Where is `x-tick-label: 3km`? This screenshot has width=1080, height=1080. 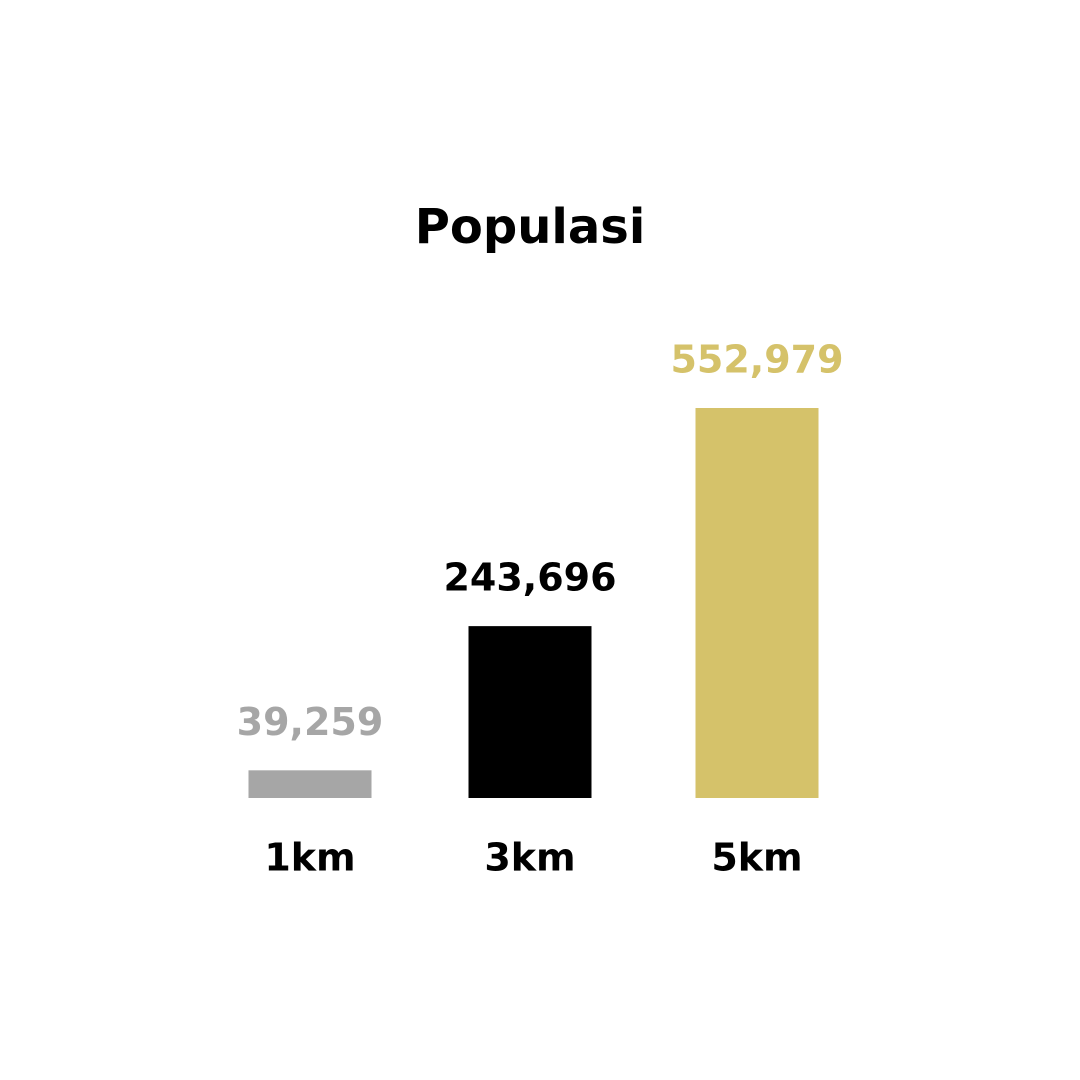
x-tick-label: 3km is located at coordinates (529, 858).